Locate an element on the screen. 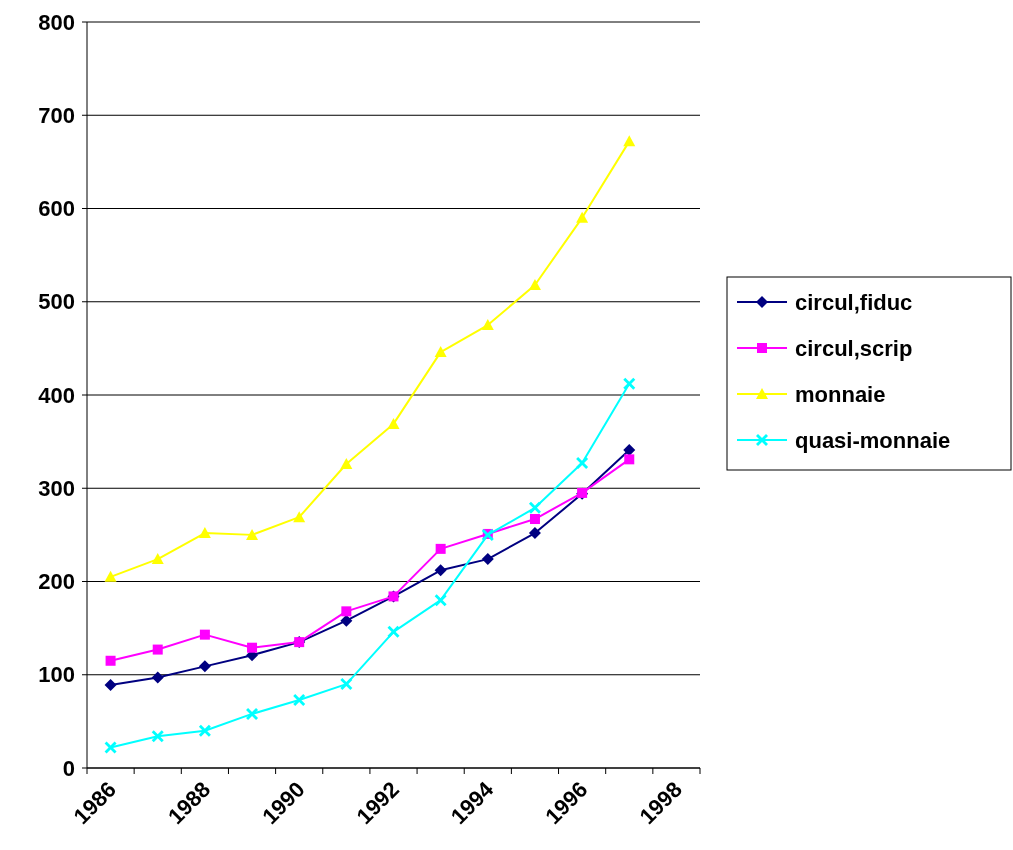 Image resolution: width=1013 pixels, height=850 pixels. y-tick-label: 100 is located at coordinates (56, 675).